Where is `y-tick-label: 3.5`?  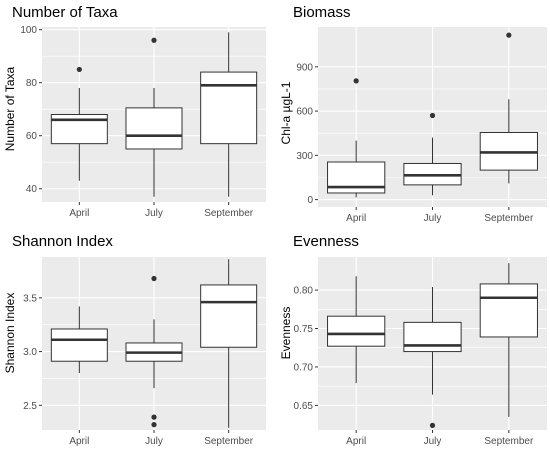 y-tick-label: 3.5 is located at coordinates (30, 298).